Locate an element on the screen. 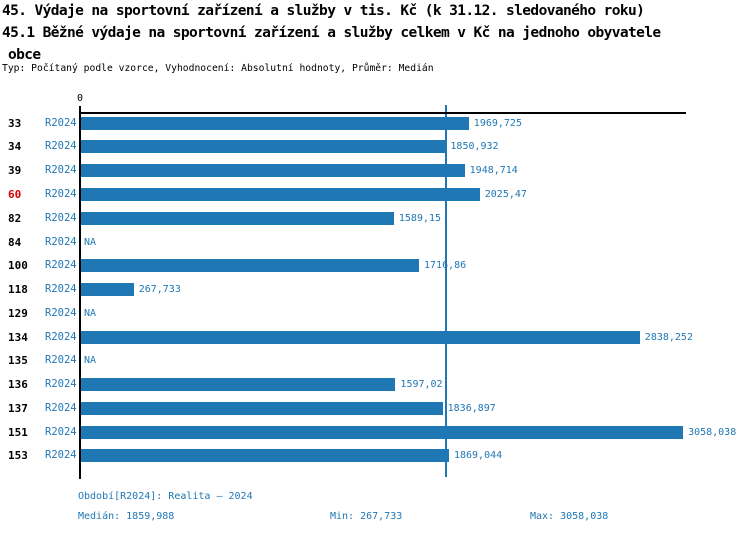  chart-row: 134 R2024 2838,252 is located at coordinates (375, 337).